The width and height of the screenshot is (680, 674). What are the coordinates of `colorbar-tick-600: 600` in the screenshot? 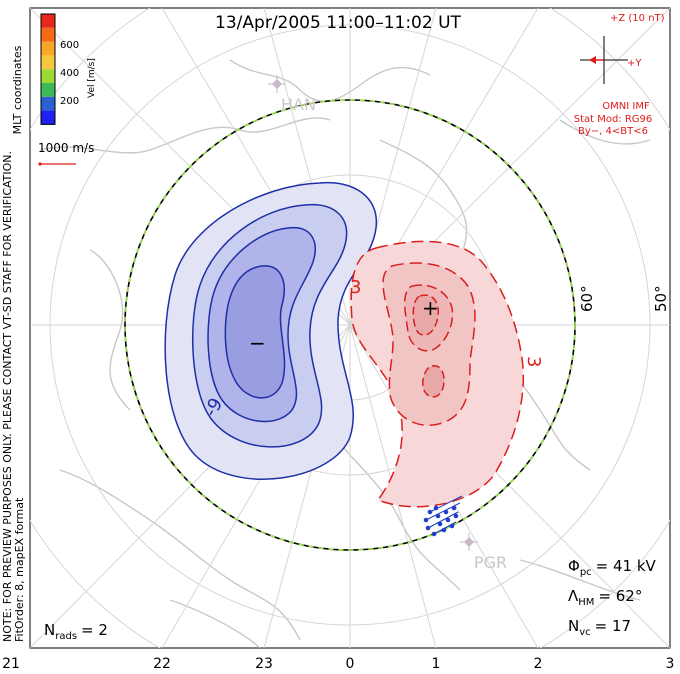 It's located at (69, 45).